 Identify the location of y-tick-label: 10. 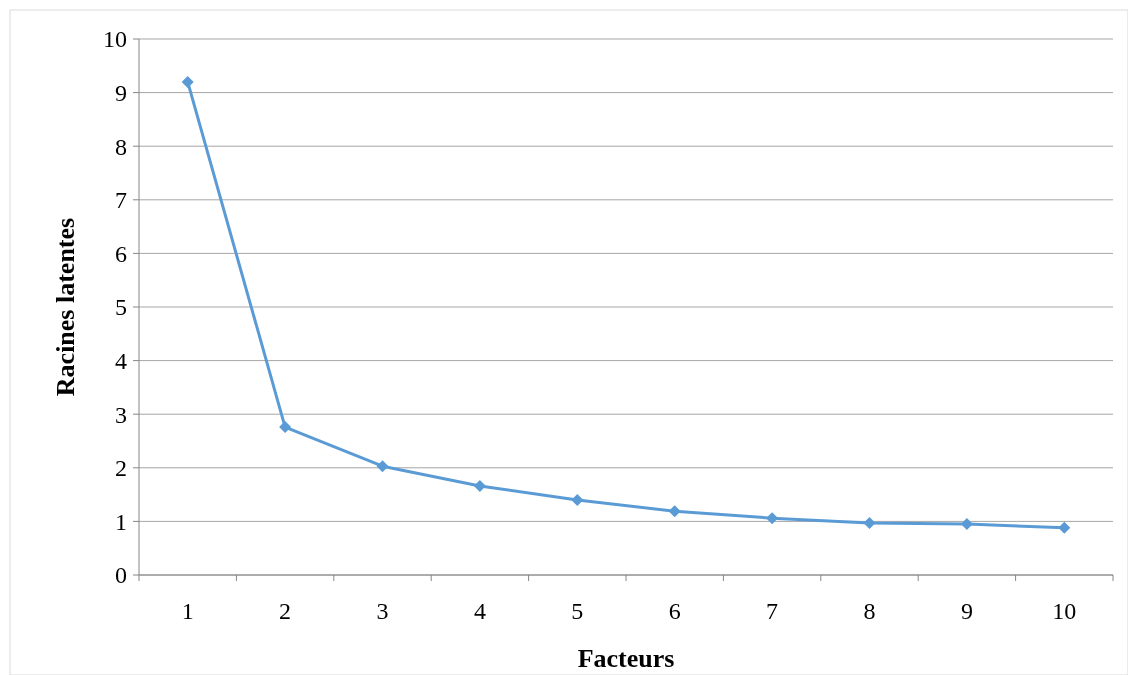
(115, 39).